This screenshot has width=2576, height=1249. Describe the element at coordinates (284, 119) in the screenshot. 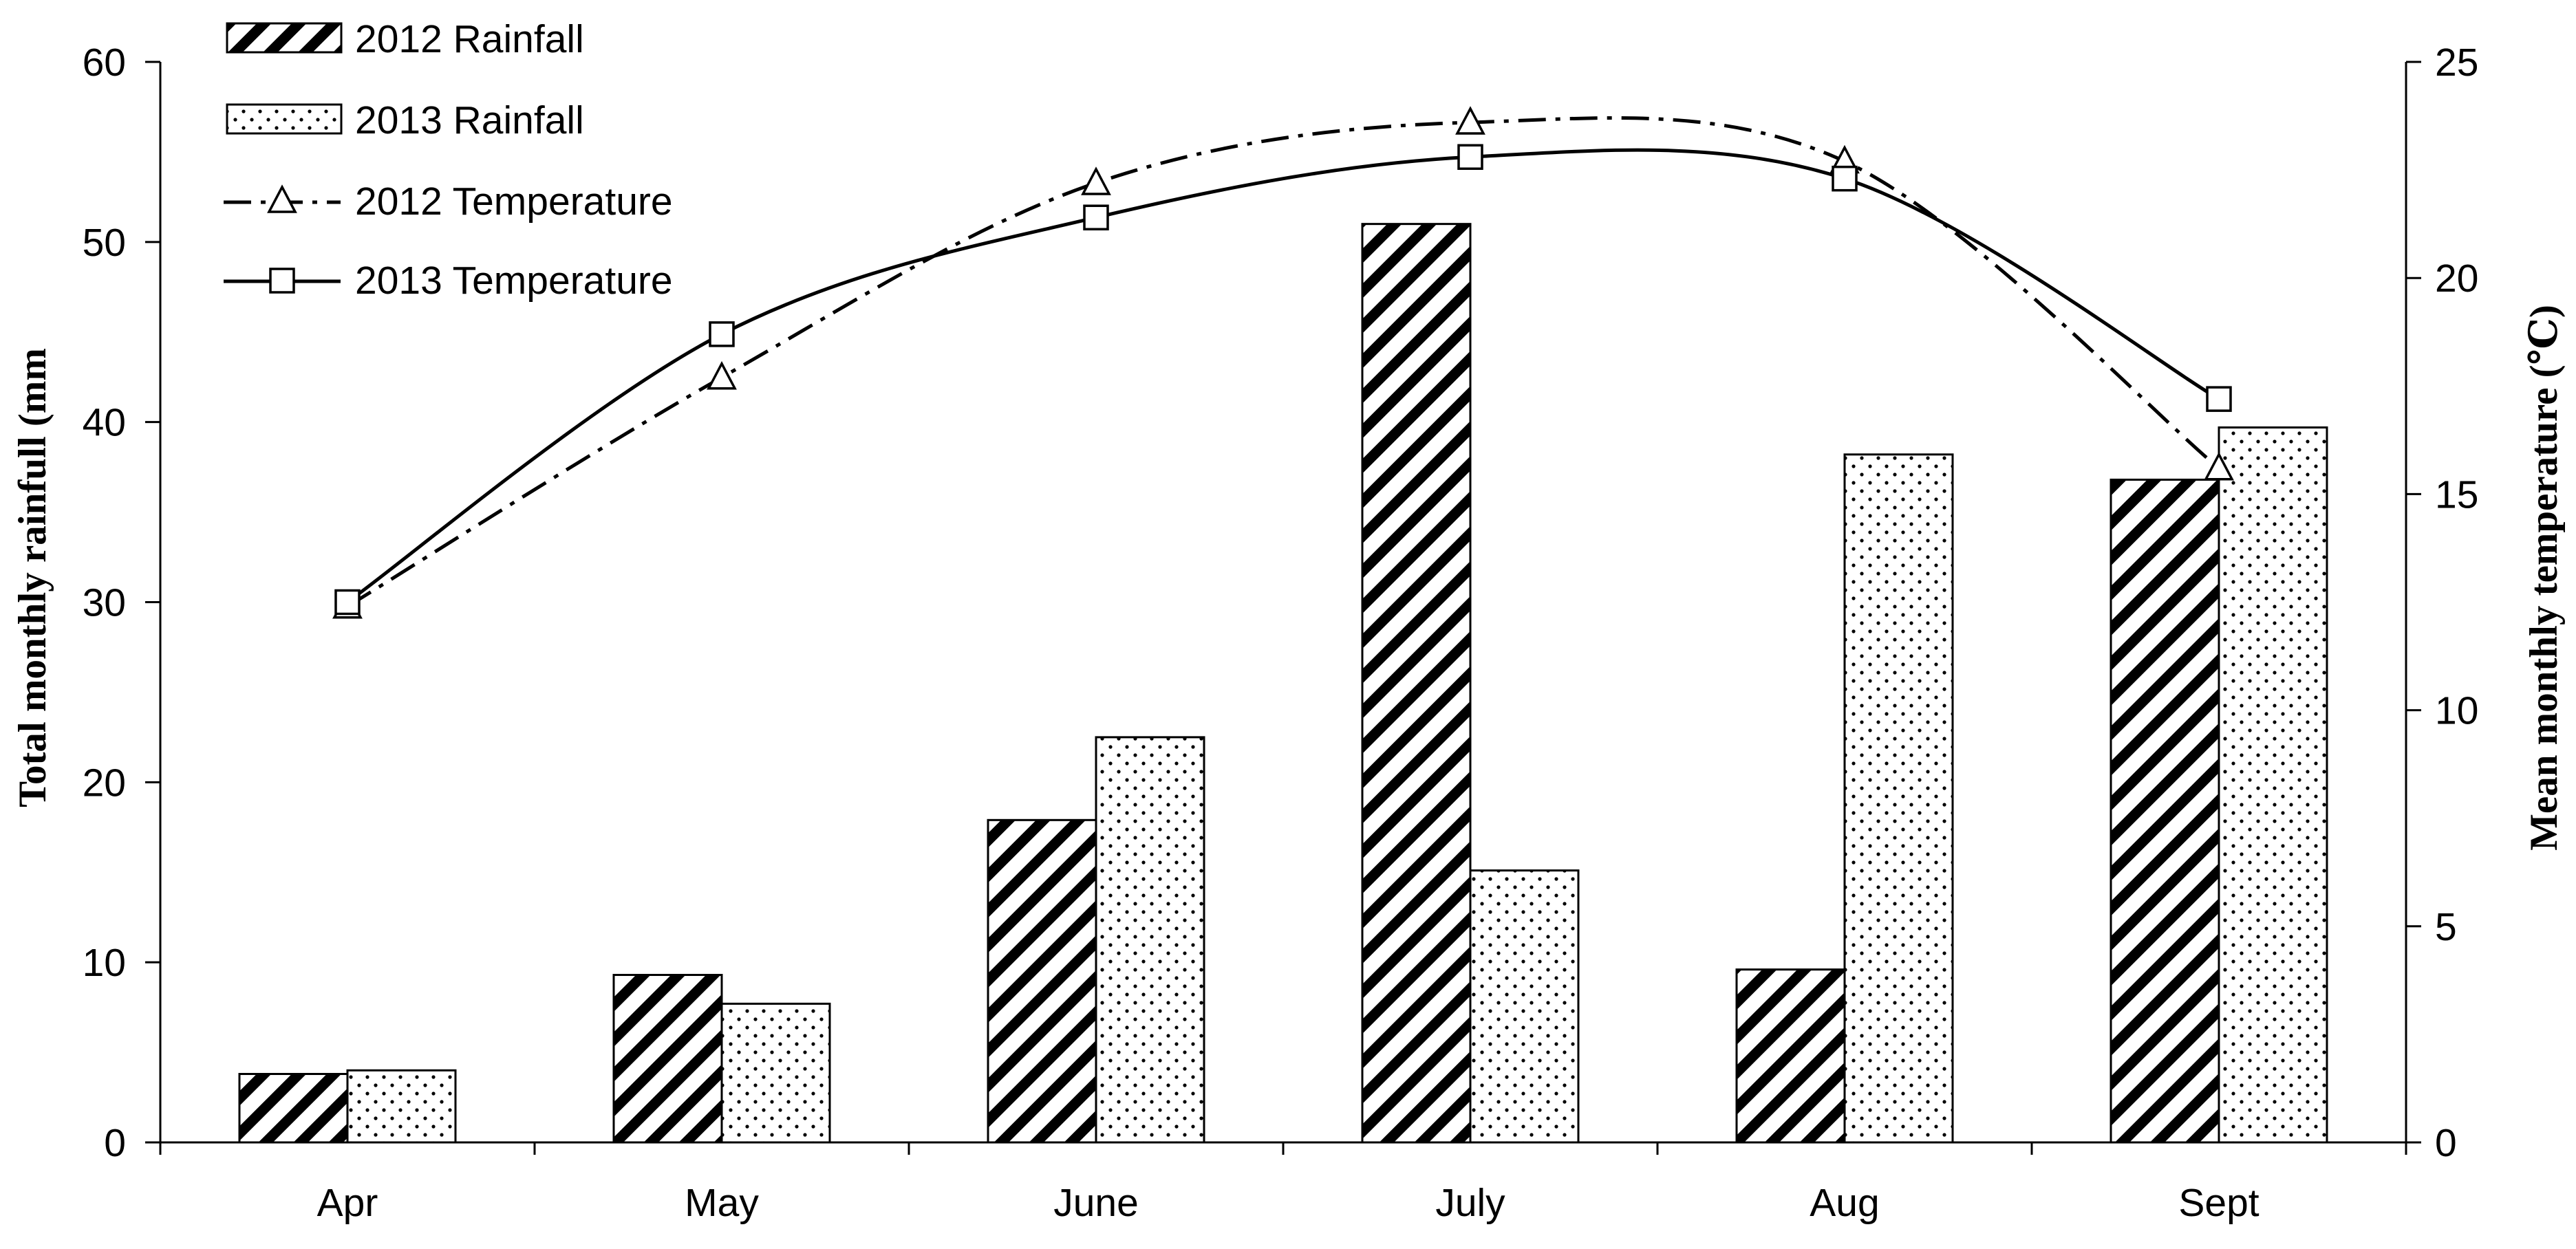

I see `legend-swatch-2013-rainfall` at that location.